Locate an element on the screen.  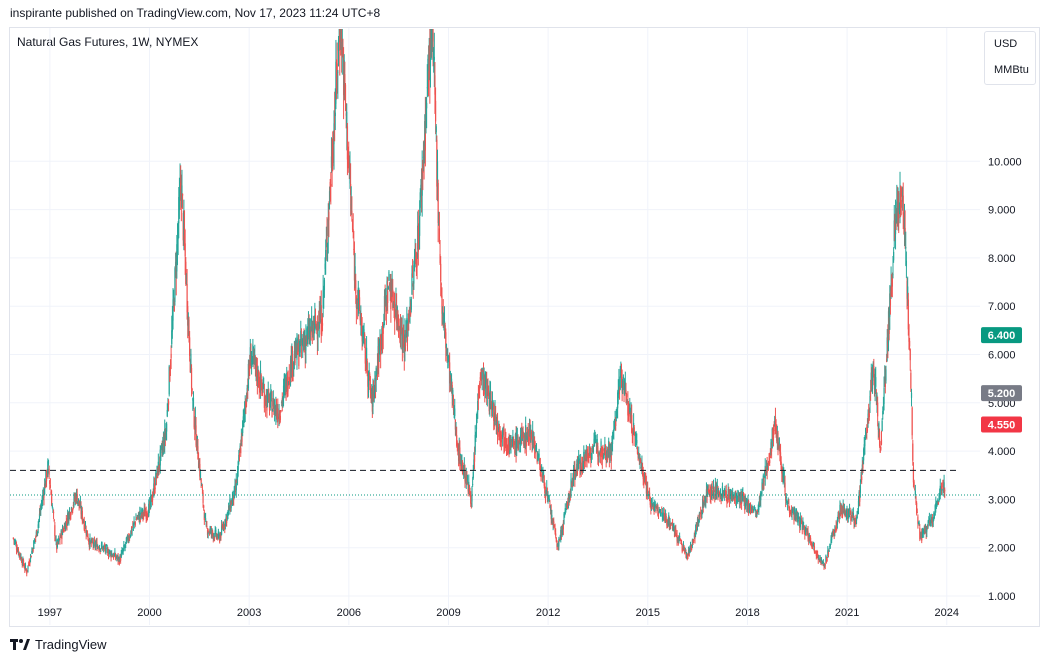
unit-label: MMBtu is located at coordinates (1011, 70).